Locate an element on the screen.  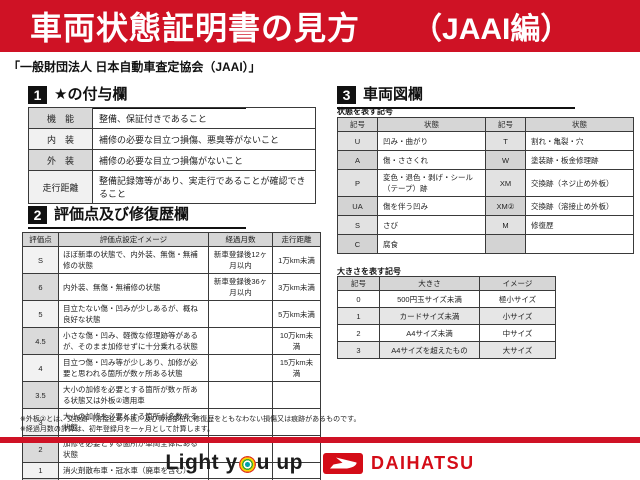
table-cell: UA is located at coordinates (357, 206).